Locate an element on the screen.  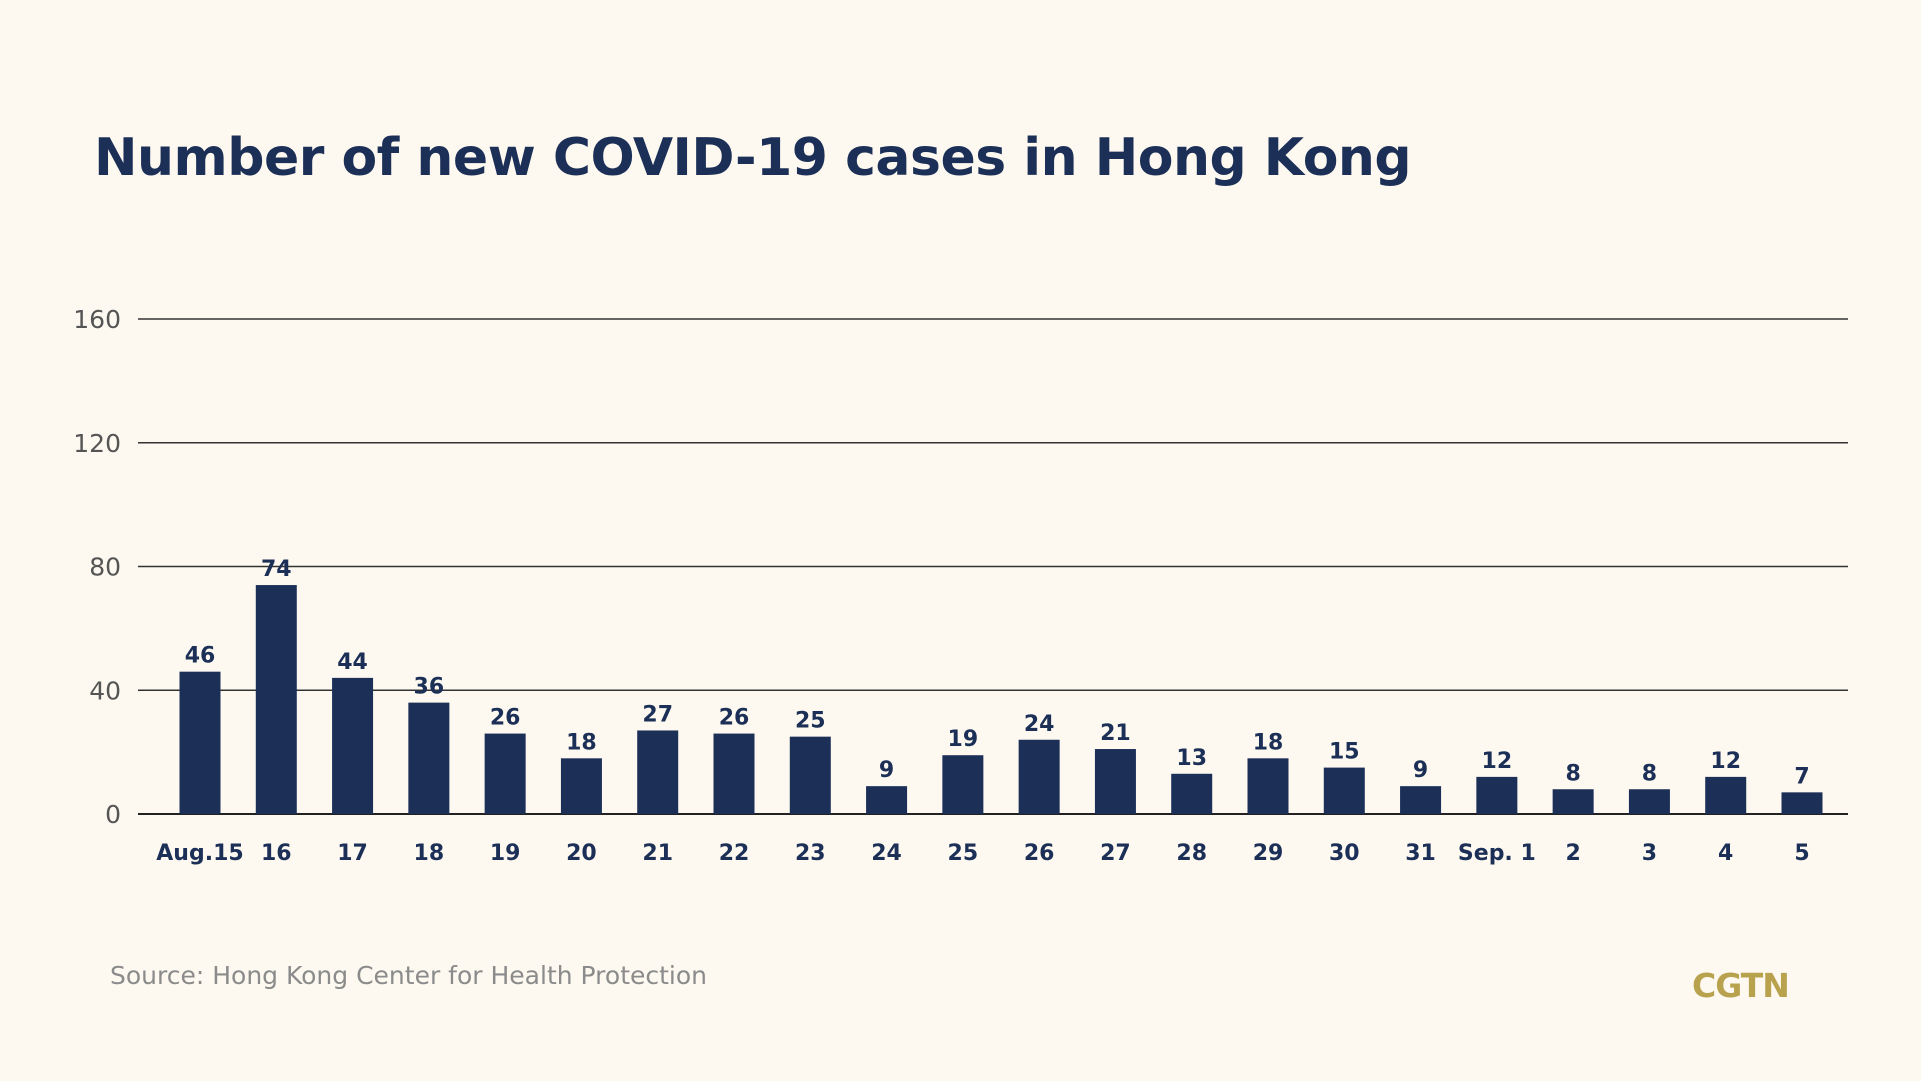
x-tick-label: 2 is located at coordinates (1572, 853).